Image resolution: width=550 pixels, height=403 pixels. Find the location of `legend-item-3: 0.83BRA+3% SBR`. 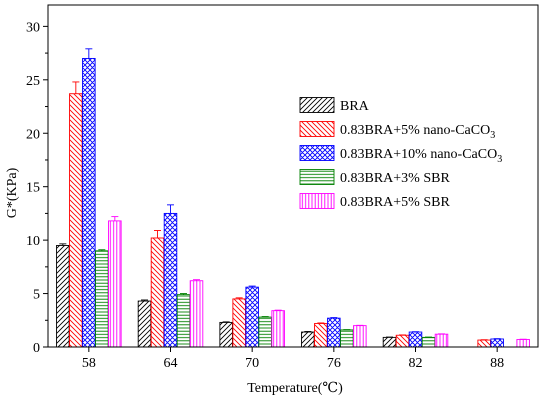

legend-item-3: 0.83BRA+3% SBR is located at coordinates (374, 177).